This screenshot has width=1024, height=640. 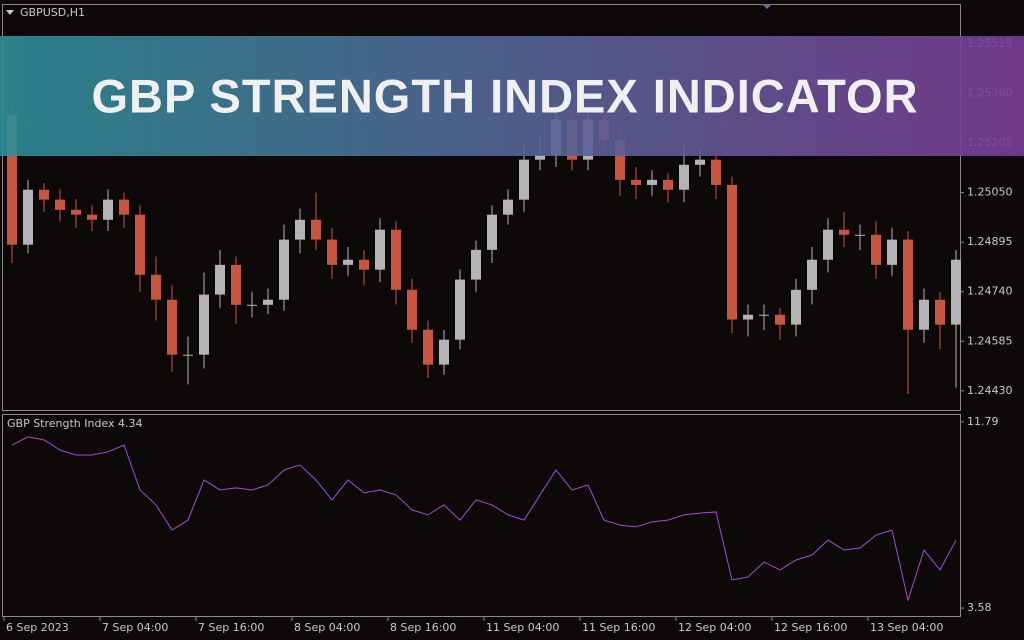 What do you see at coordinates (990, 291) in the screenshot?
I see `y-tick-label: 1.24740` at bounding box center [990, 291].